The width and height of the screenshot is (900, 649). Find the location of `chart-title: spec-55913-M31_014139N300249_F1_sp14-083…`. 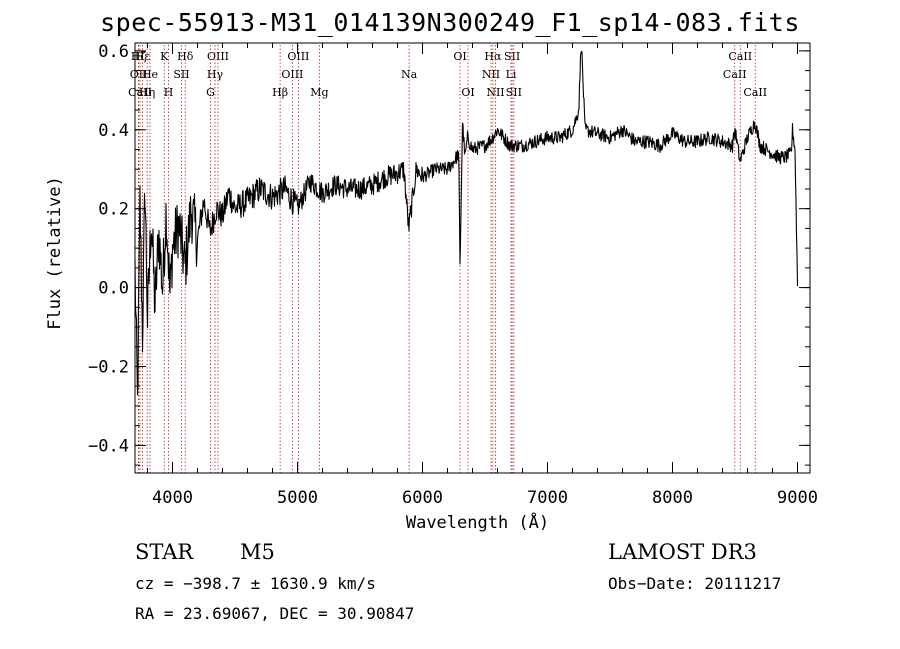

chart-title: spec-55913-M31_014139N300249_F1_sp14-083… is located at coordinates (450, 22).